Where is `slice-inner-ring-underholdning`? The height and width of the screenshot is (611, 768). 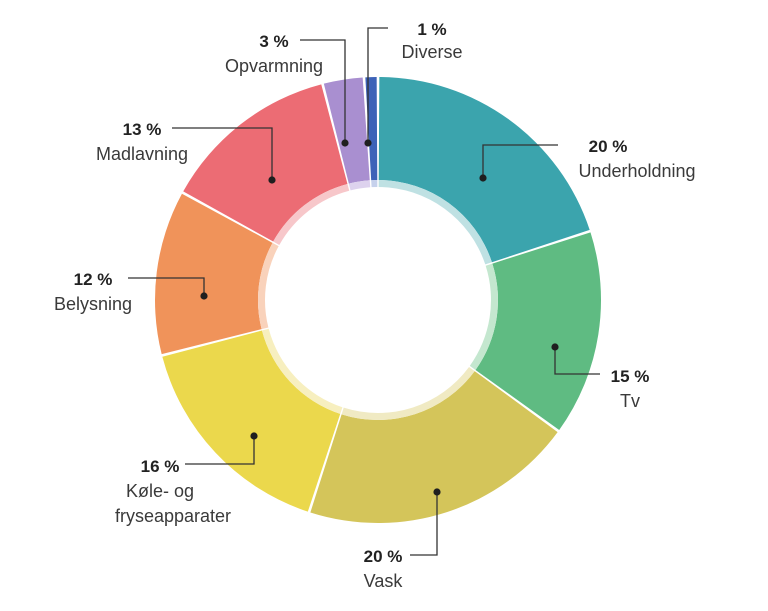 slice-inner-ring-underholdning is located at coordinates (435, 222).